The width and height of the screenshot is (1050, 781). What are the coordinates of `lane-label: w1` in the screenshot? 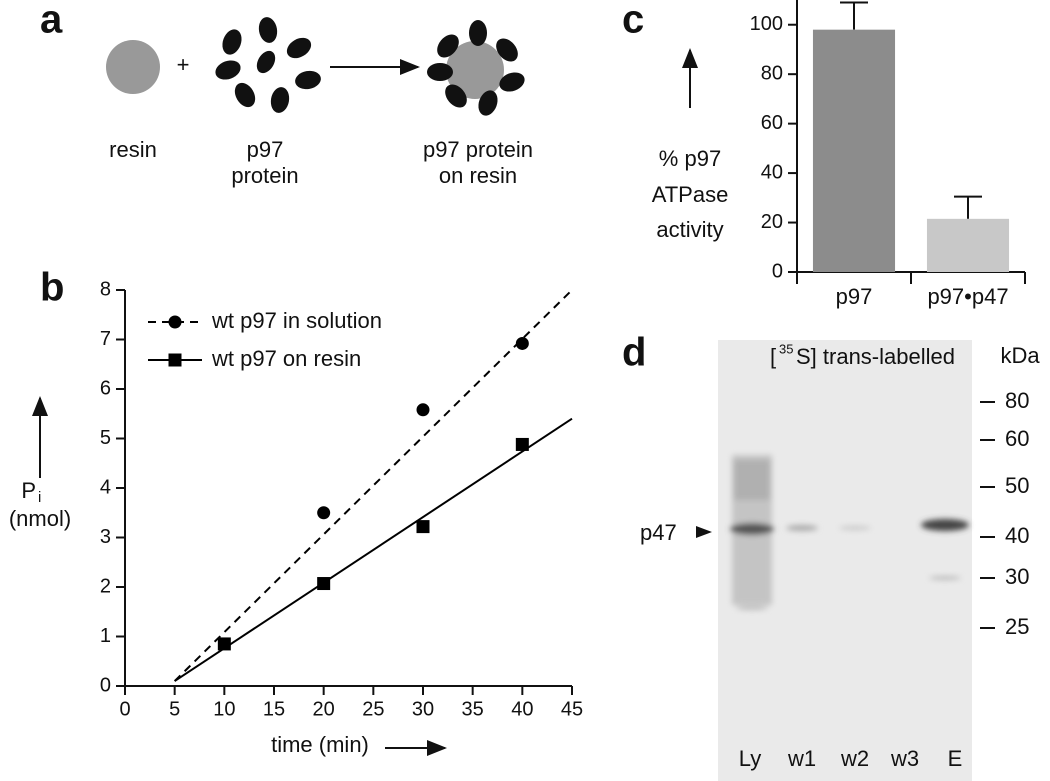 It's located at (801, 758).